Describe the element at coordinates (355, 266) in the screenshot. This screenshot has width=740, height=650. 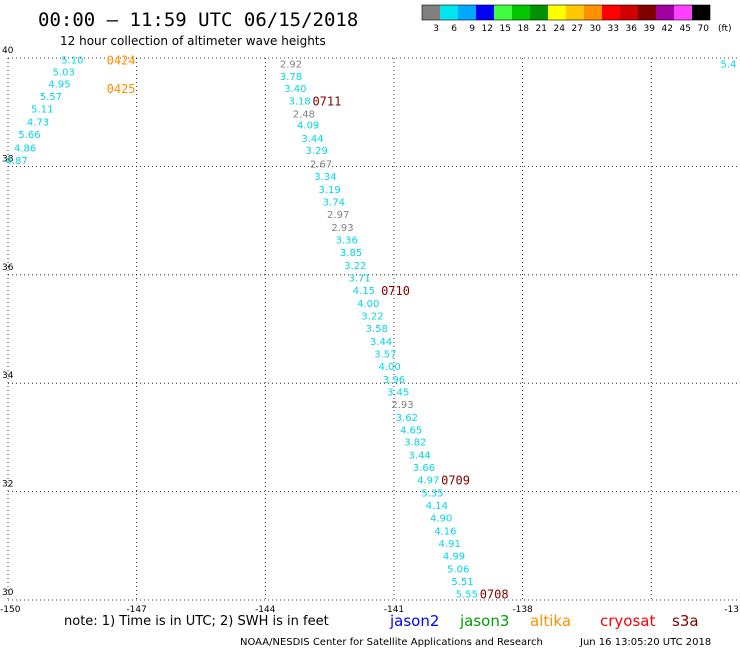
I see `swh-value: 3.22` at that location.